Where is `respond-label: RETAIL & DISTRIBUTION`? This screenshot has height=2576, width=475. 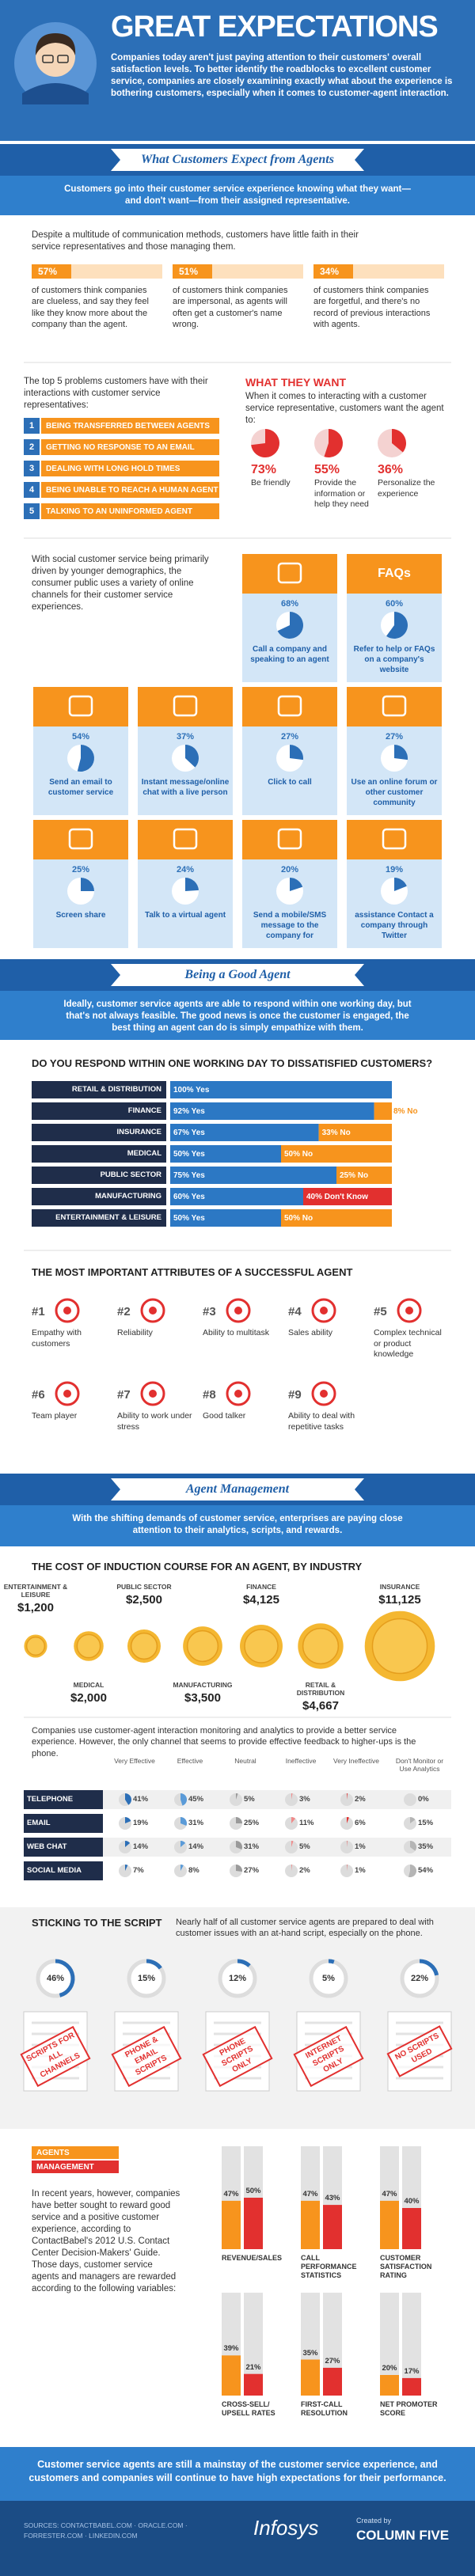 respond-label: RETAIL & DISTRIBUTION is located at coordinates (116, 1089).